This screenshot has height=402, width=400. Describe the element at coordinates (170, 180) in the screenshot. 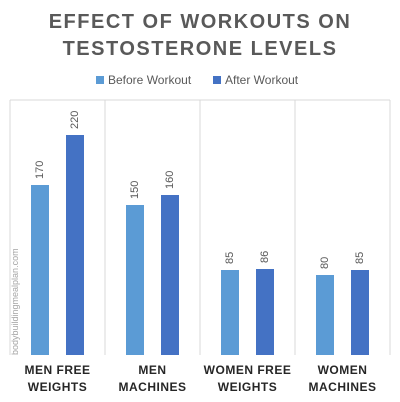

I see `value-label: 160` at that location.